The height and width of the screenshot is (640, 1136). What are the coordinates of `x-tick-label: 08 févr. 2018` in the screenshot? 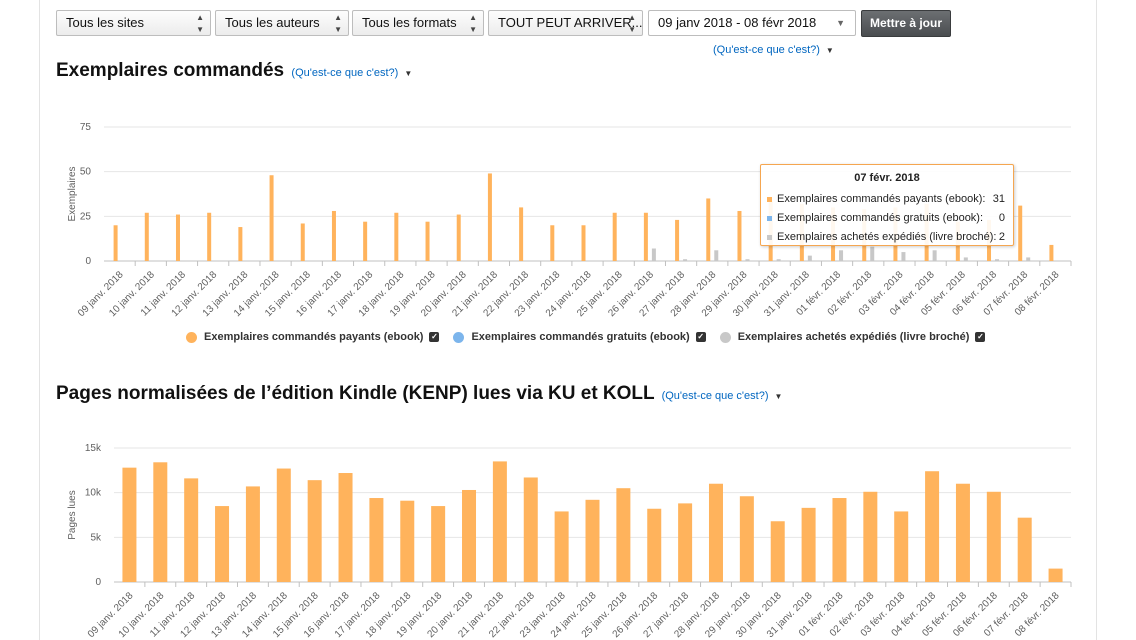 It's located at (1037, 614).